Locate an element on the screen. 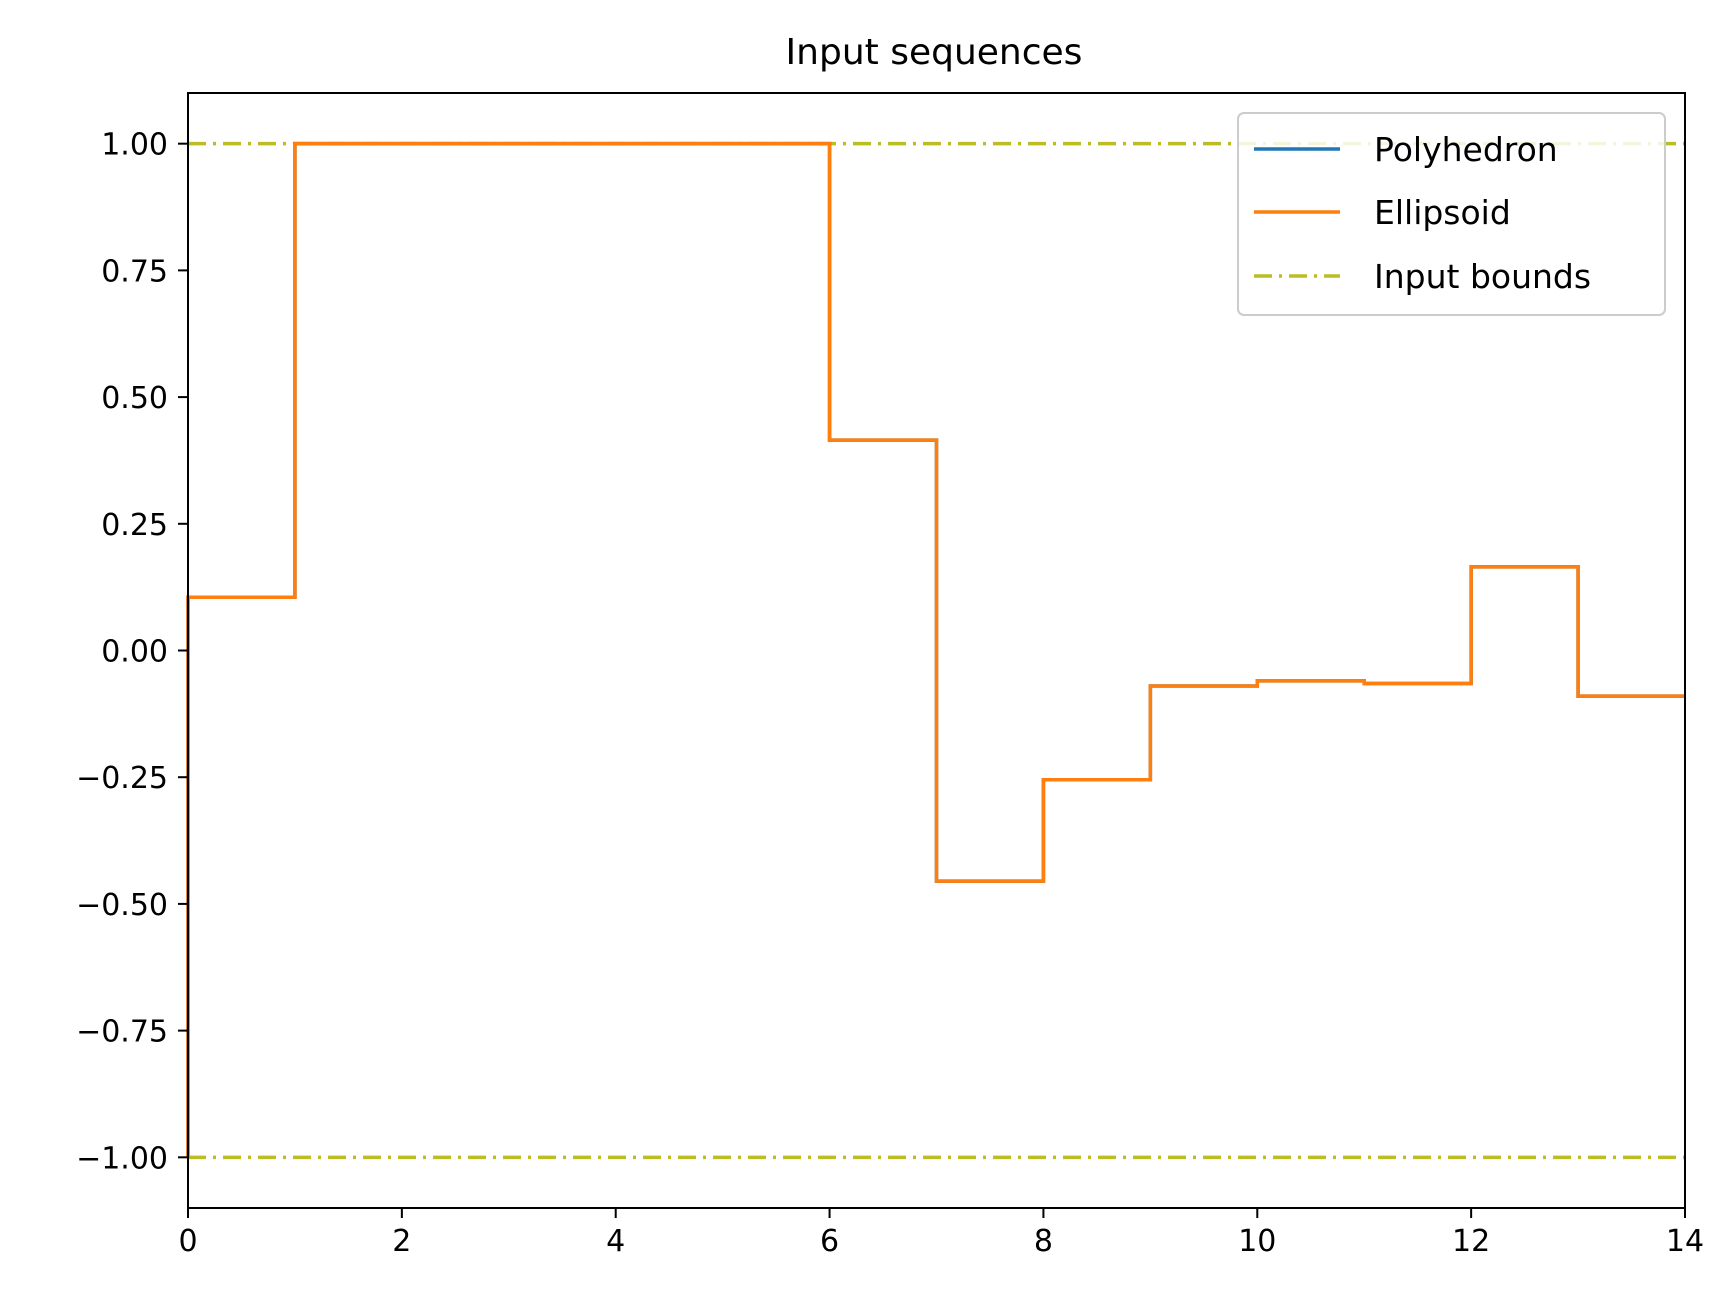 The height and width of the screenshot is (1302, 1731). y-tick-label-3: 0.25 is located at coordinates (134, 525).